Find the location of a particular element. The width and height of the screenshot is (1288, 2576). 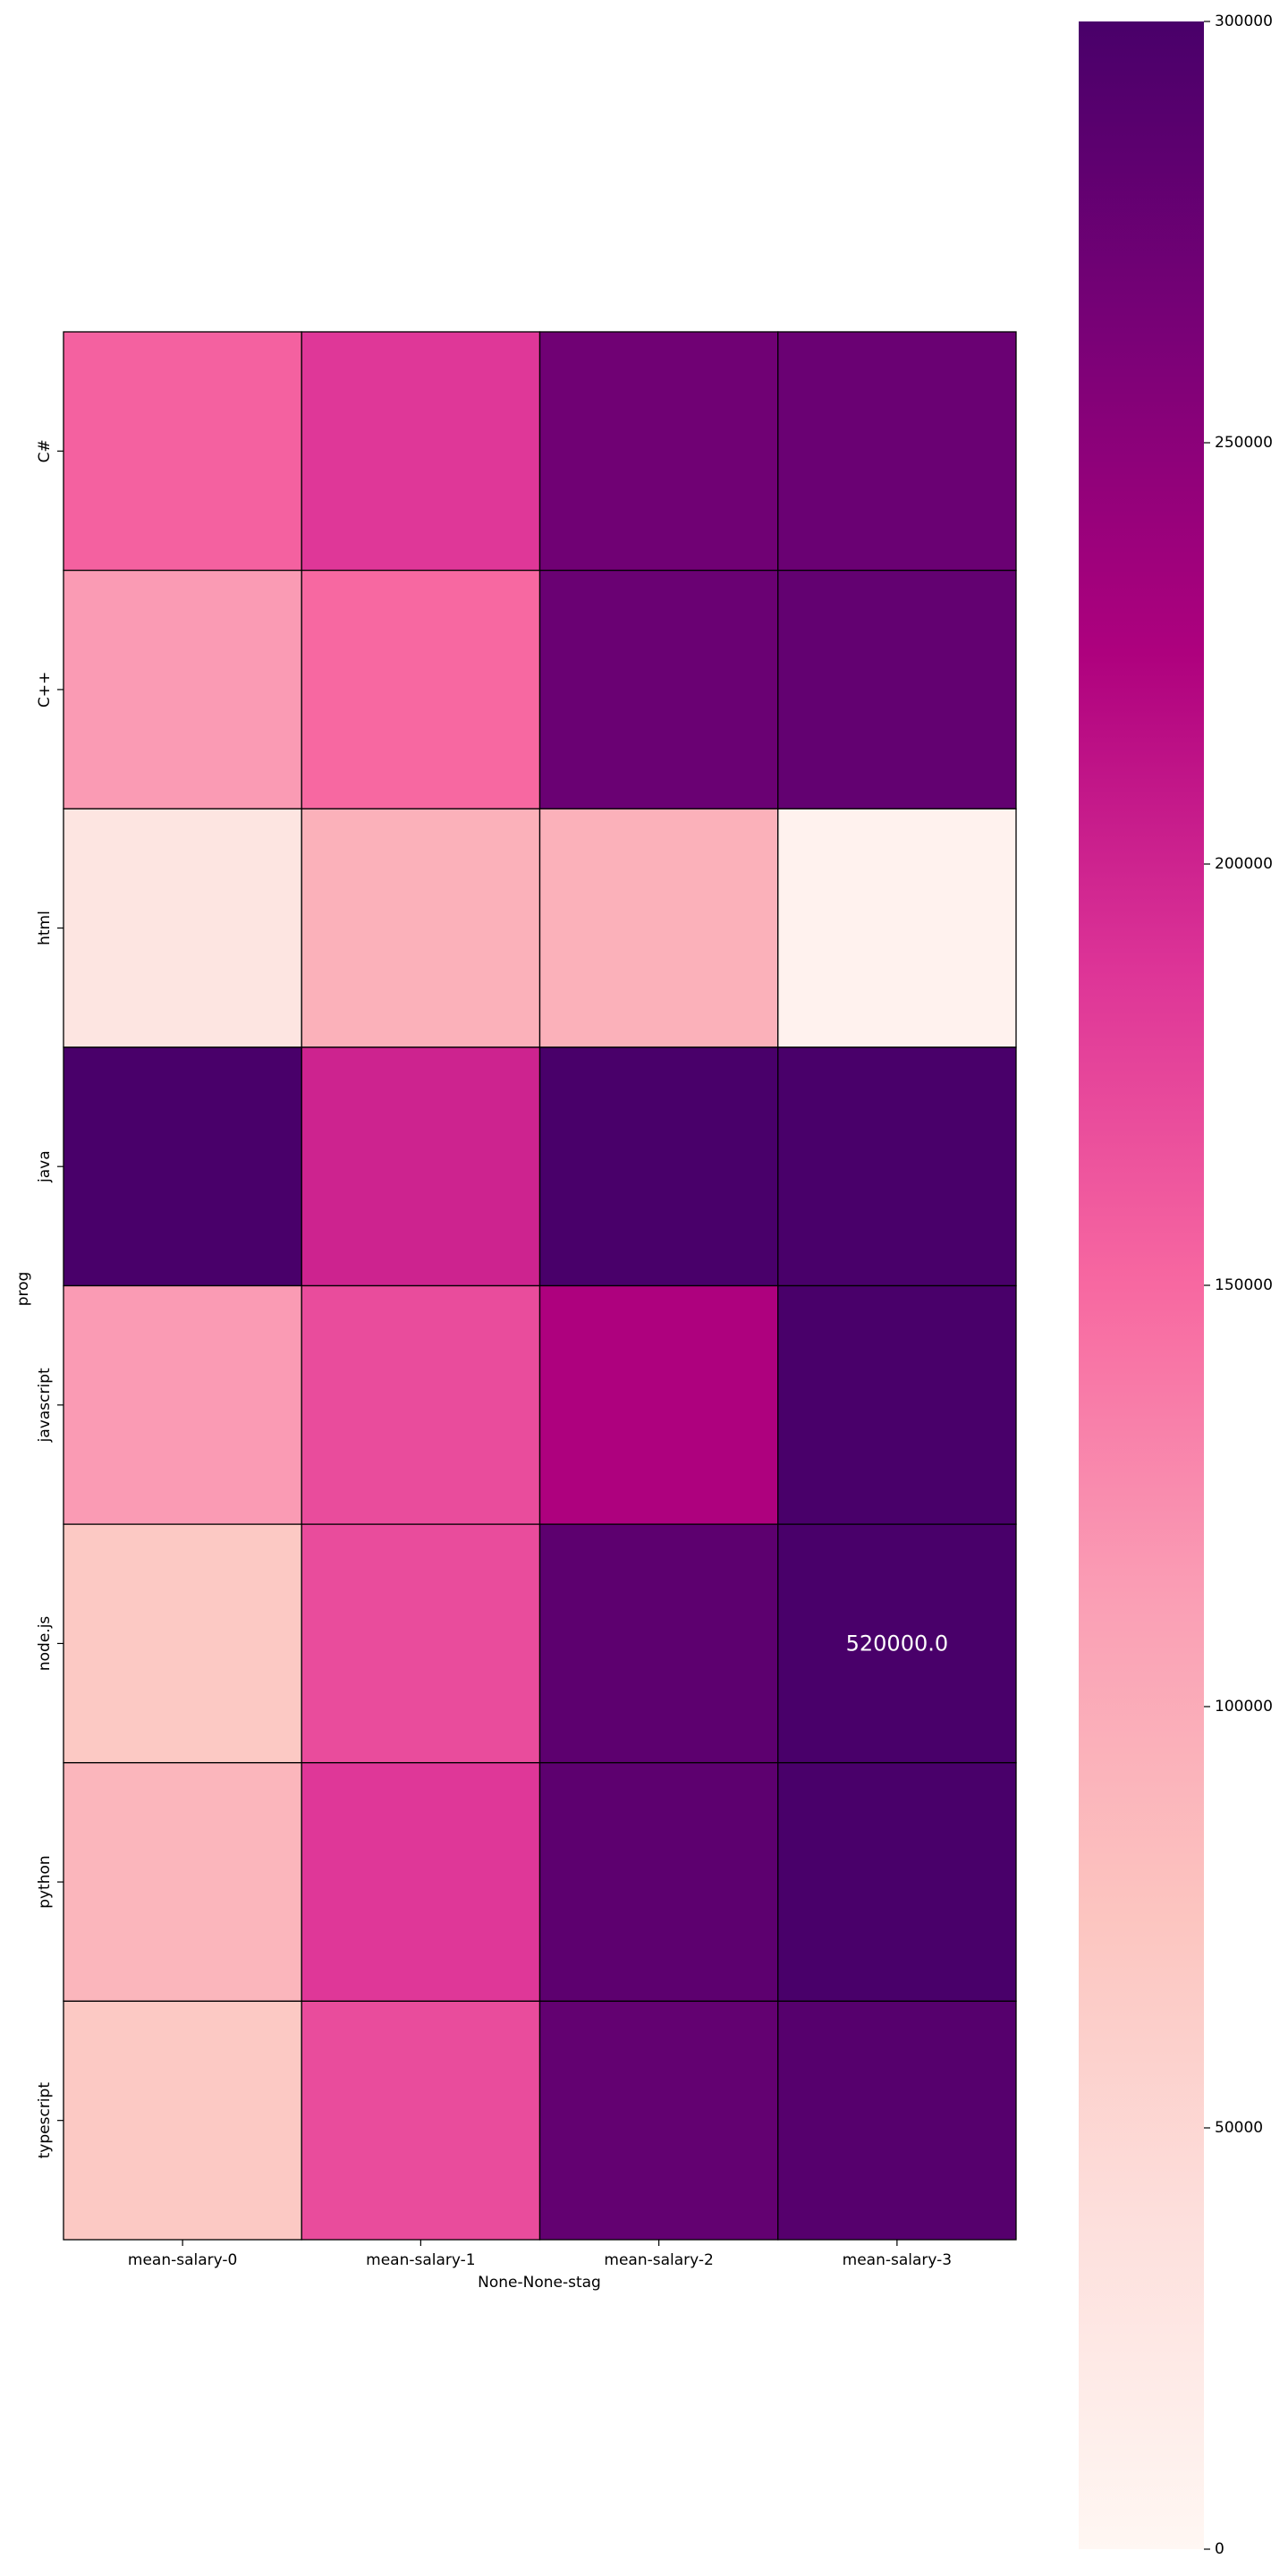

colorbar-gradient is located at coordinates (1141, 1285).